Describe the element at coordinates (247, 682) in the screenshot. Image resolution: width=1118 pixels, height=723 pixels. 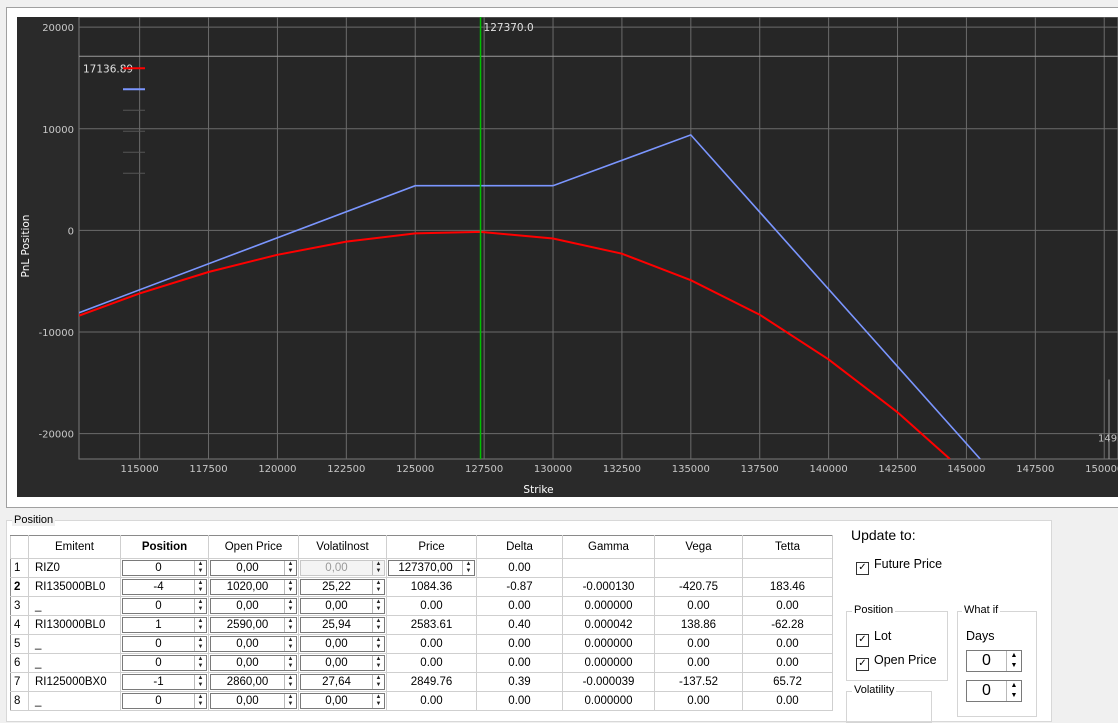
I see `open-price-spinner-value: 2860,00` at that location.